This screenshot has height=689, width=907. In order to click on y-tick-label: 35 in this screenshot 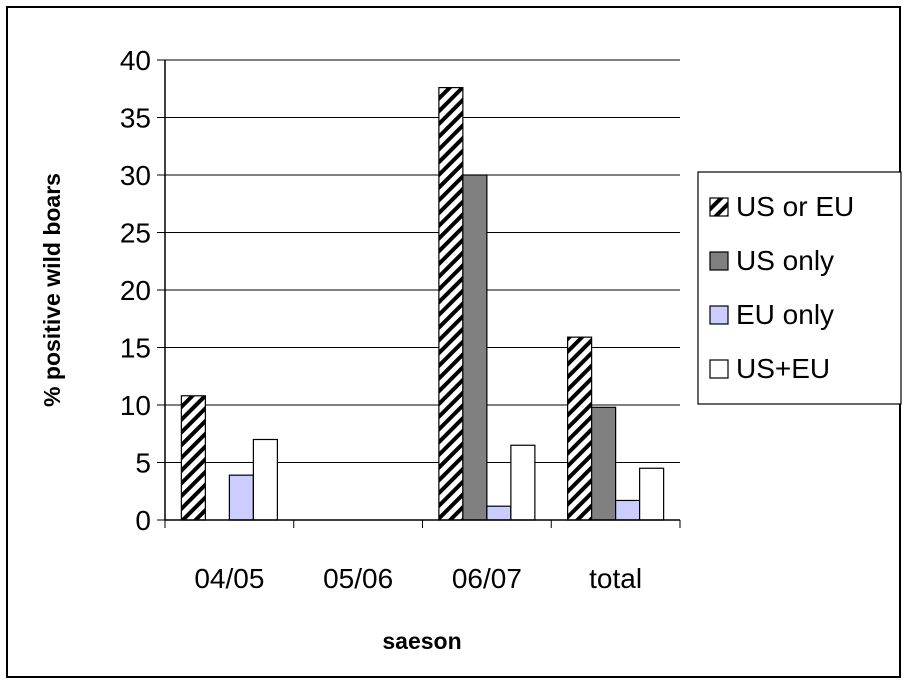, I will do `click(135, 118)`.